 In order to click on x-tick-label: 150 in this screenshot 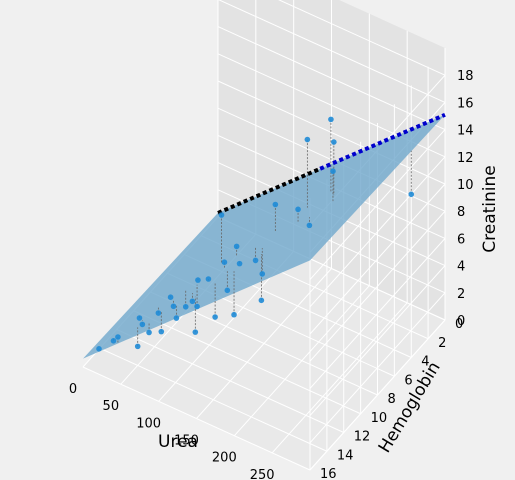, I will do `click(186, 441)`.